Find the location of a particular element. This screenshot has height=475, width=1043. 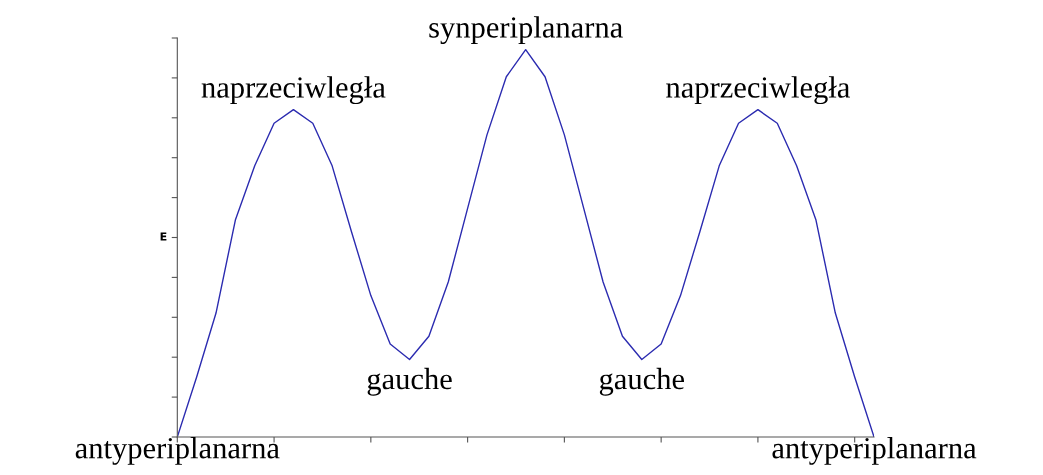

text: synperiplanarna is located at coordinates (526, 30).